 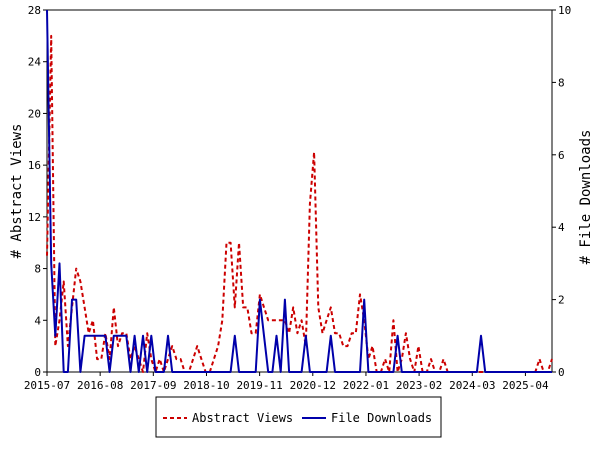 What do you see at coordinates (561, 155) in the screenshot?
I see `right-tick-label: 6` at bounding box center [561, 155].